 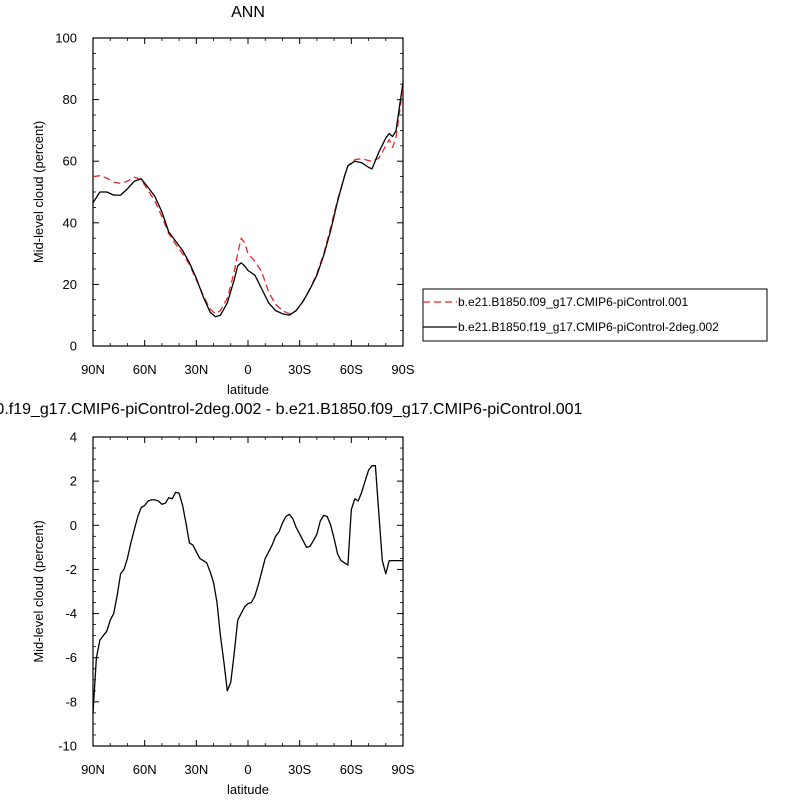 What do you see at coordinates (73, 481) in the screenshot?
I see `bottom-y-tick-label: 2` at bounding box center [73, 481].